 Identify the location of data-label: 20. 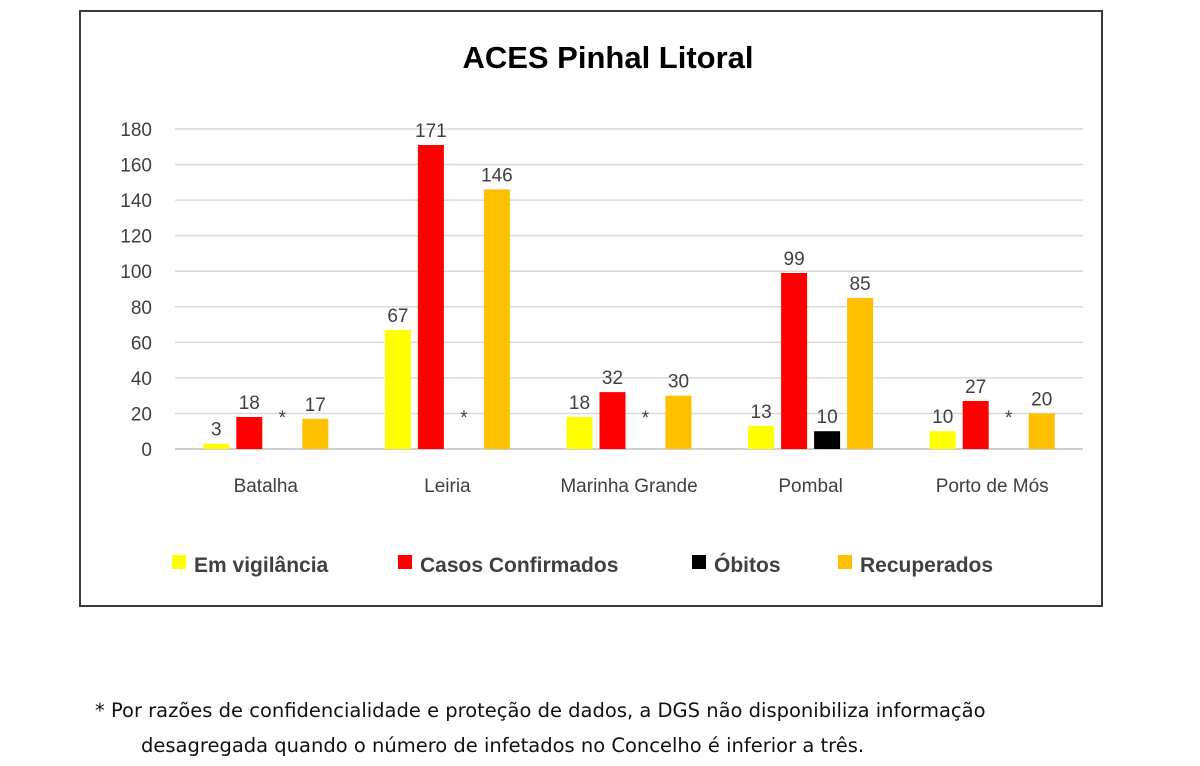
(1041, 399).